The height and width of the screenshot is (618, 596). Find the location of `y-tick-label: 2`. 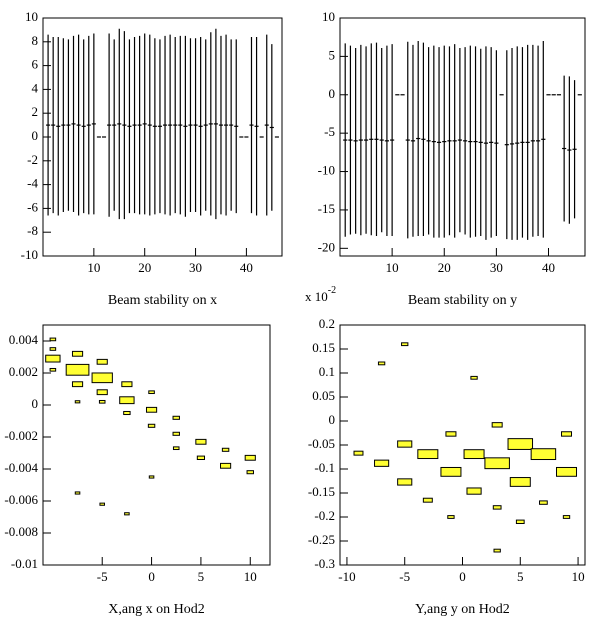

y-tick-label: 2 is located at coordinates (35, 111).